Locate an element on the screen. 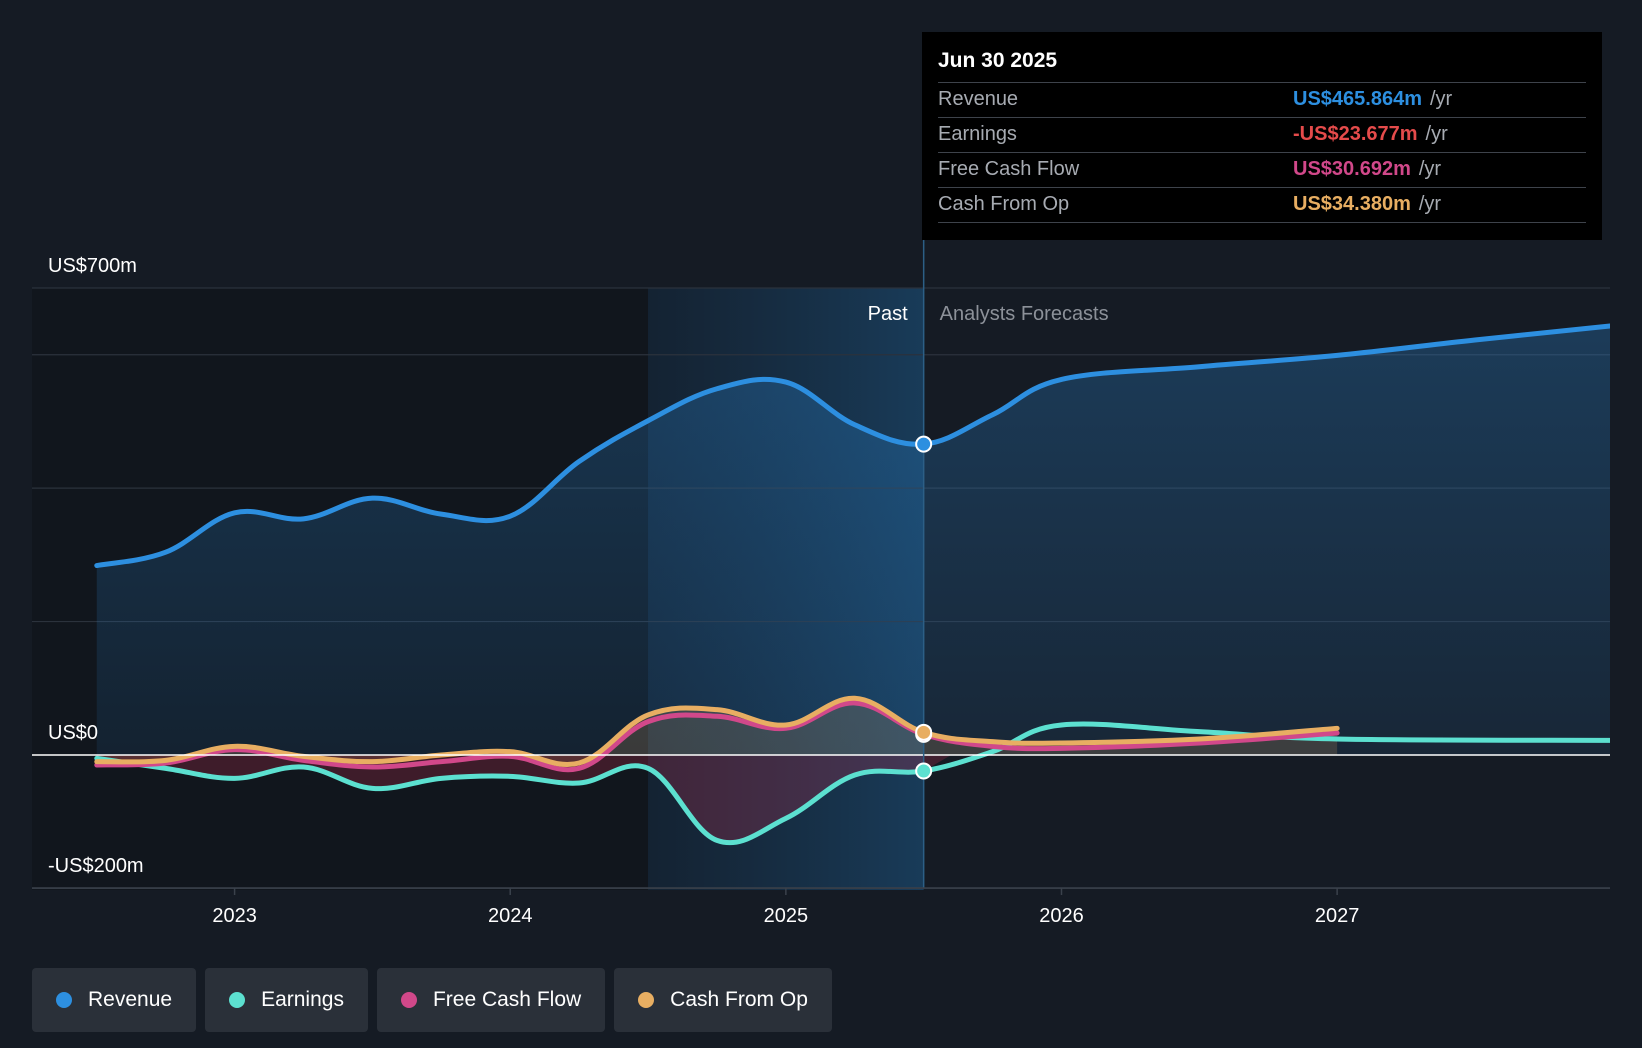 This screenshot has height=1048, width=1642. legend-item-revenue: Revenue is located at coordinates (114, 1000).